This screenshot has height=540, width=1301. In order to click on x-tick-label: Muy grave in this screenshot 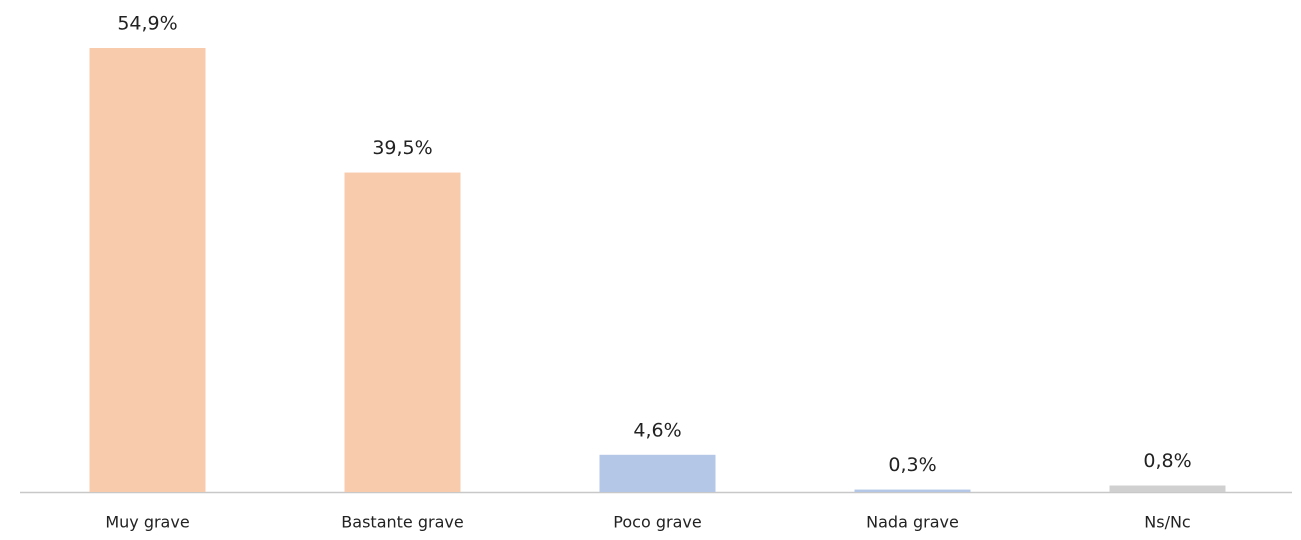, I will do `click(147, 522)`.